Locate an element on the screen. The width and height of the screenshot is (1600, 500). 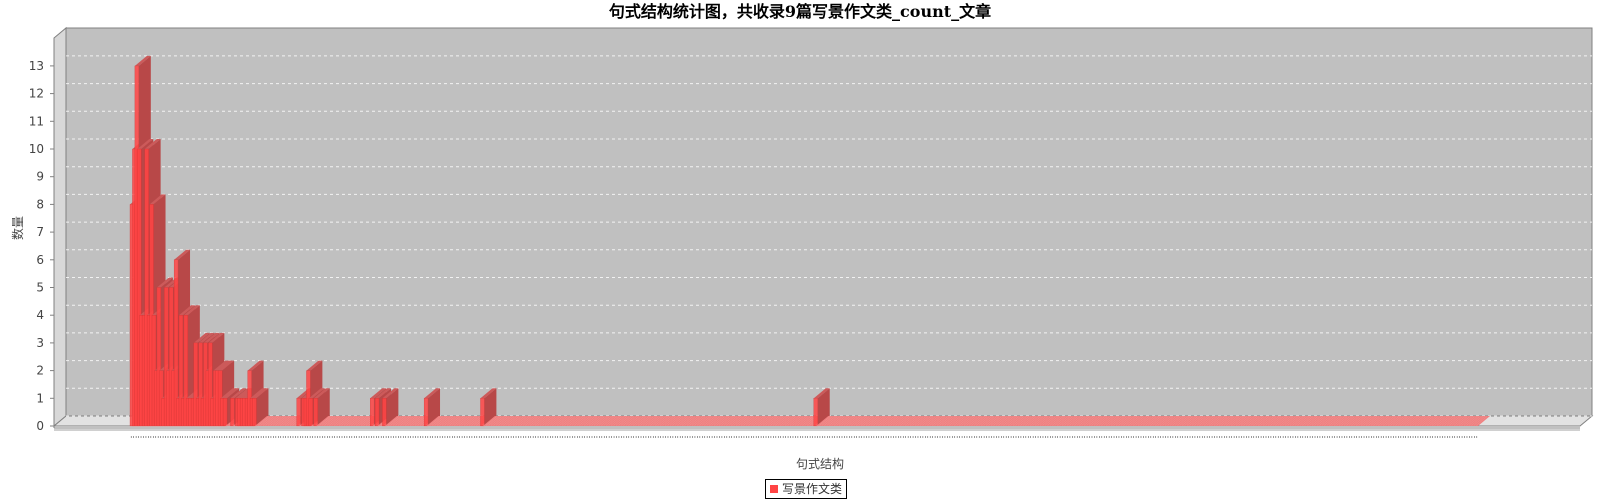
y-tick-label: 2 is located at coordinates (40, 371).